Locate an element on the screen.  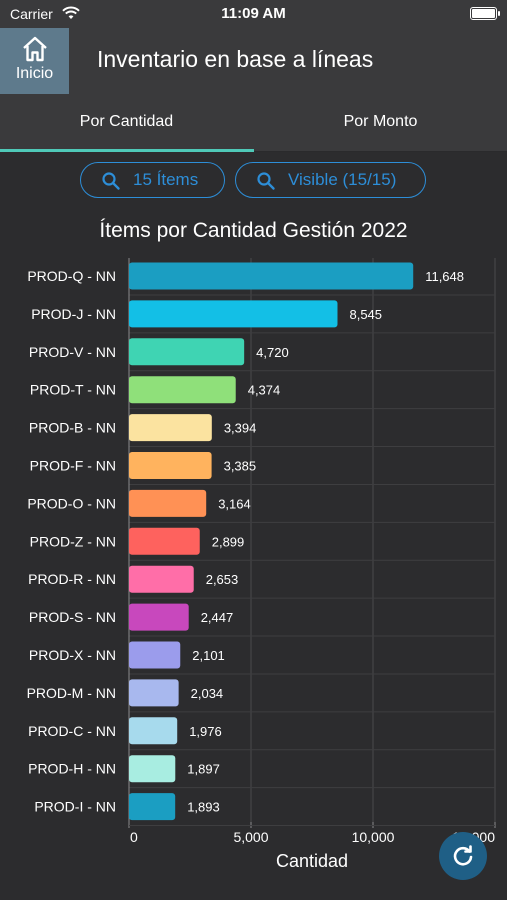
category-label: PROD-M - NN is located at coordinates (71, 693).